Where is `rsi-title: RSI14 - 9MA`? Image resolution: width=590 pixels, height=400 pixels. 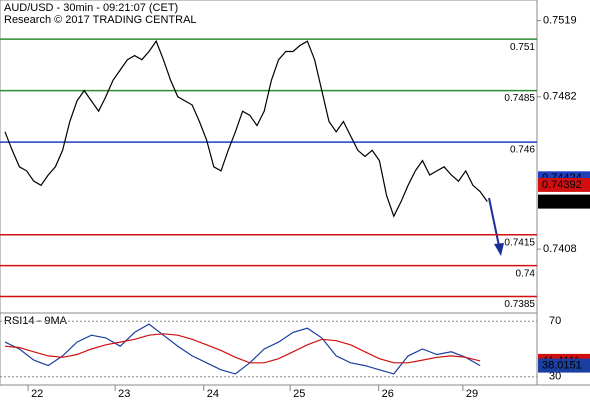 rsi-title: RSI14 - 9MA is located at coordinates (36, 321).